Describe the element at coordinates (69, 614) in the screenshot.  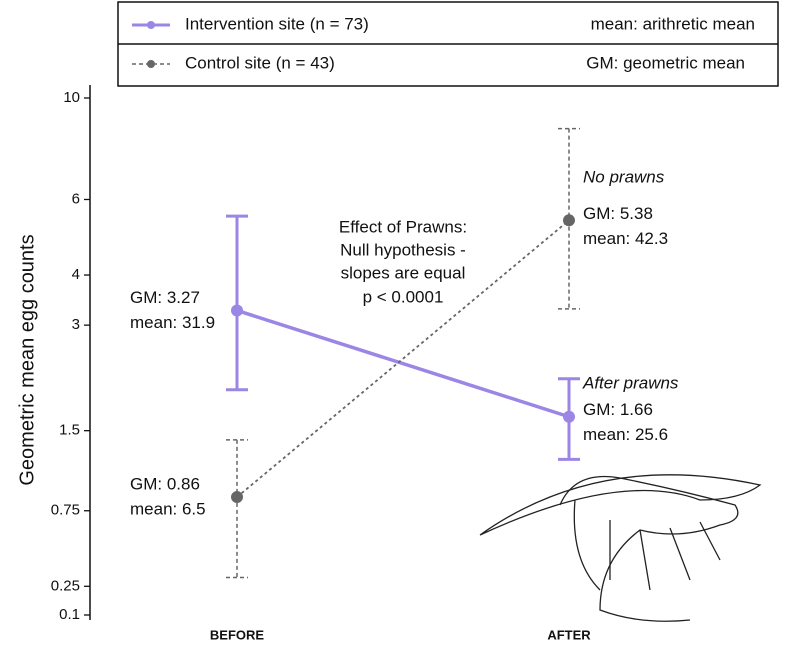
I see `y-tick-label: 0.1` at that location.